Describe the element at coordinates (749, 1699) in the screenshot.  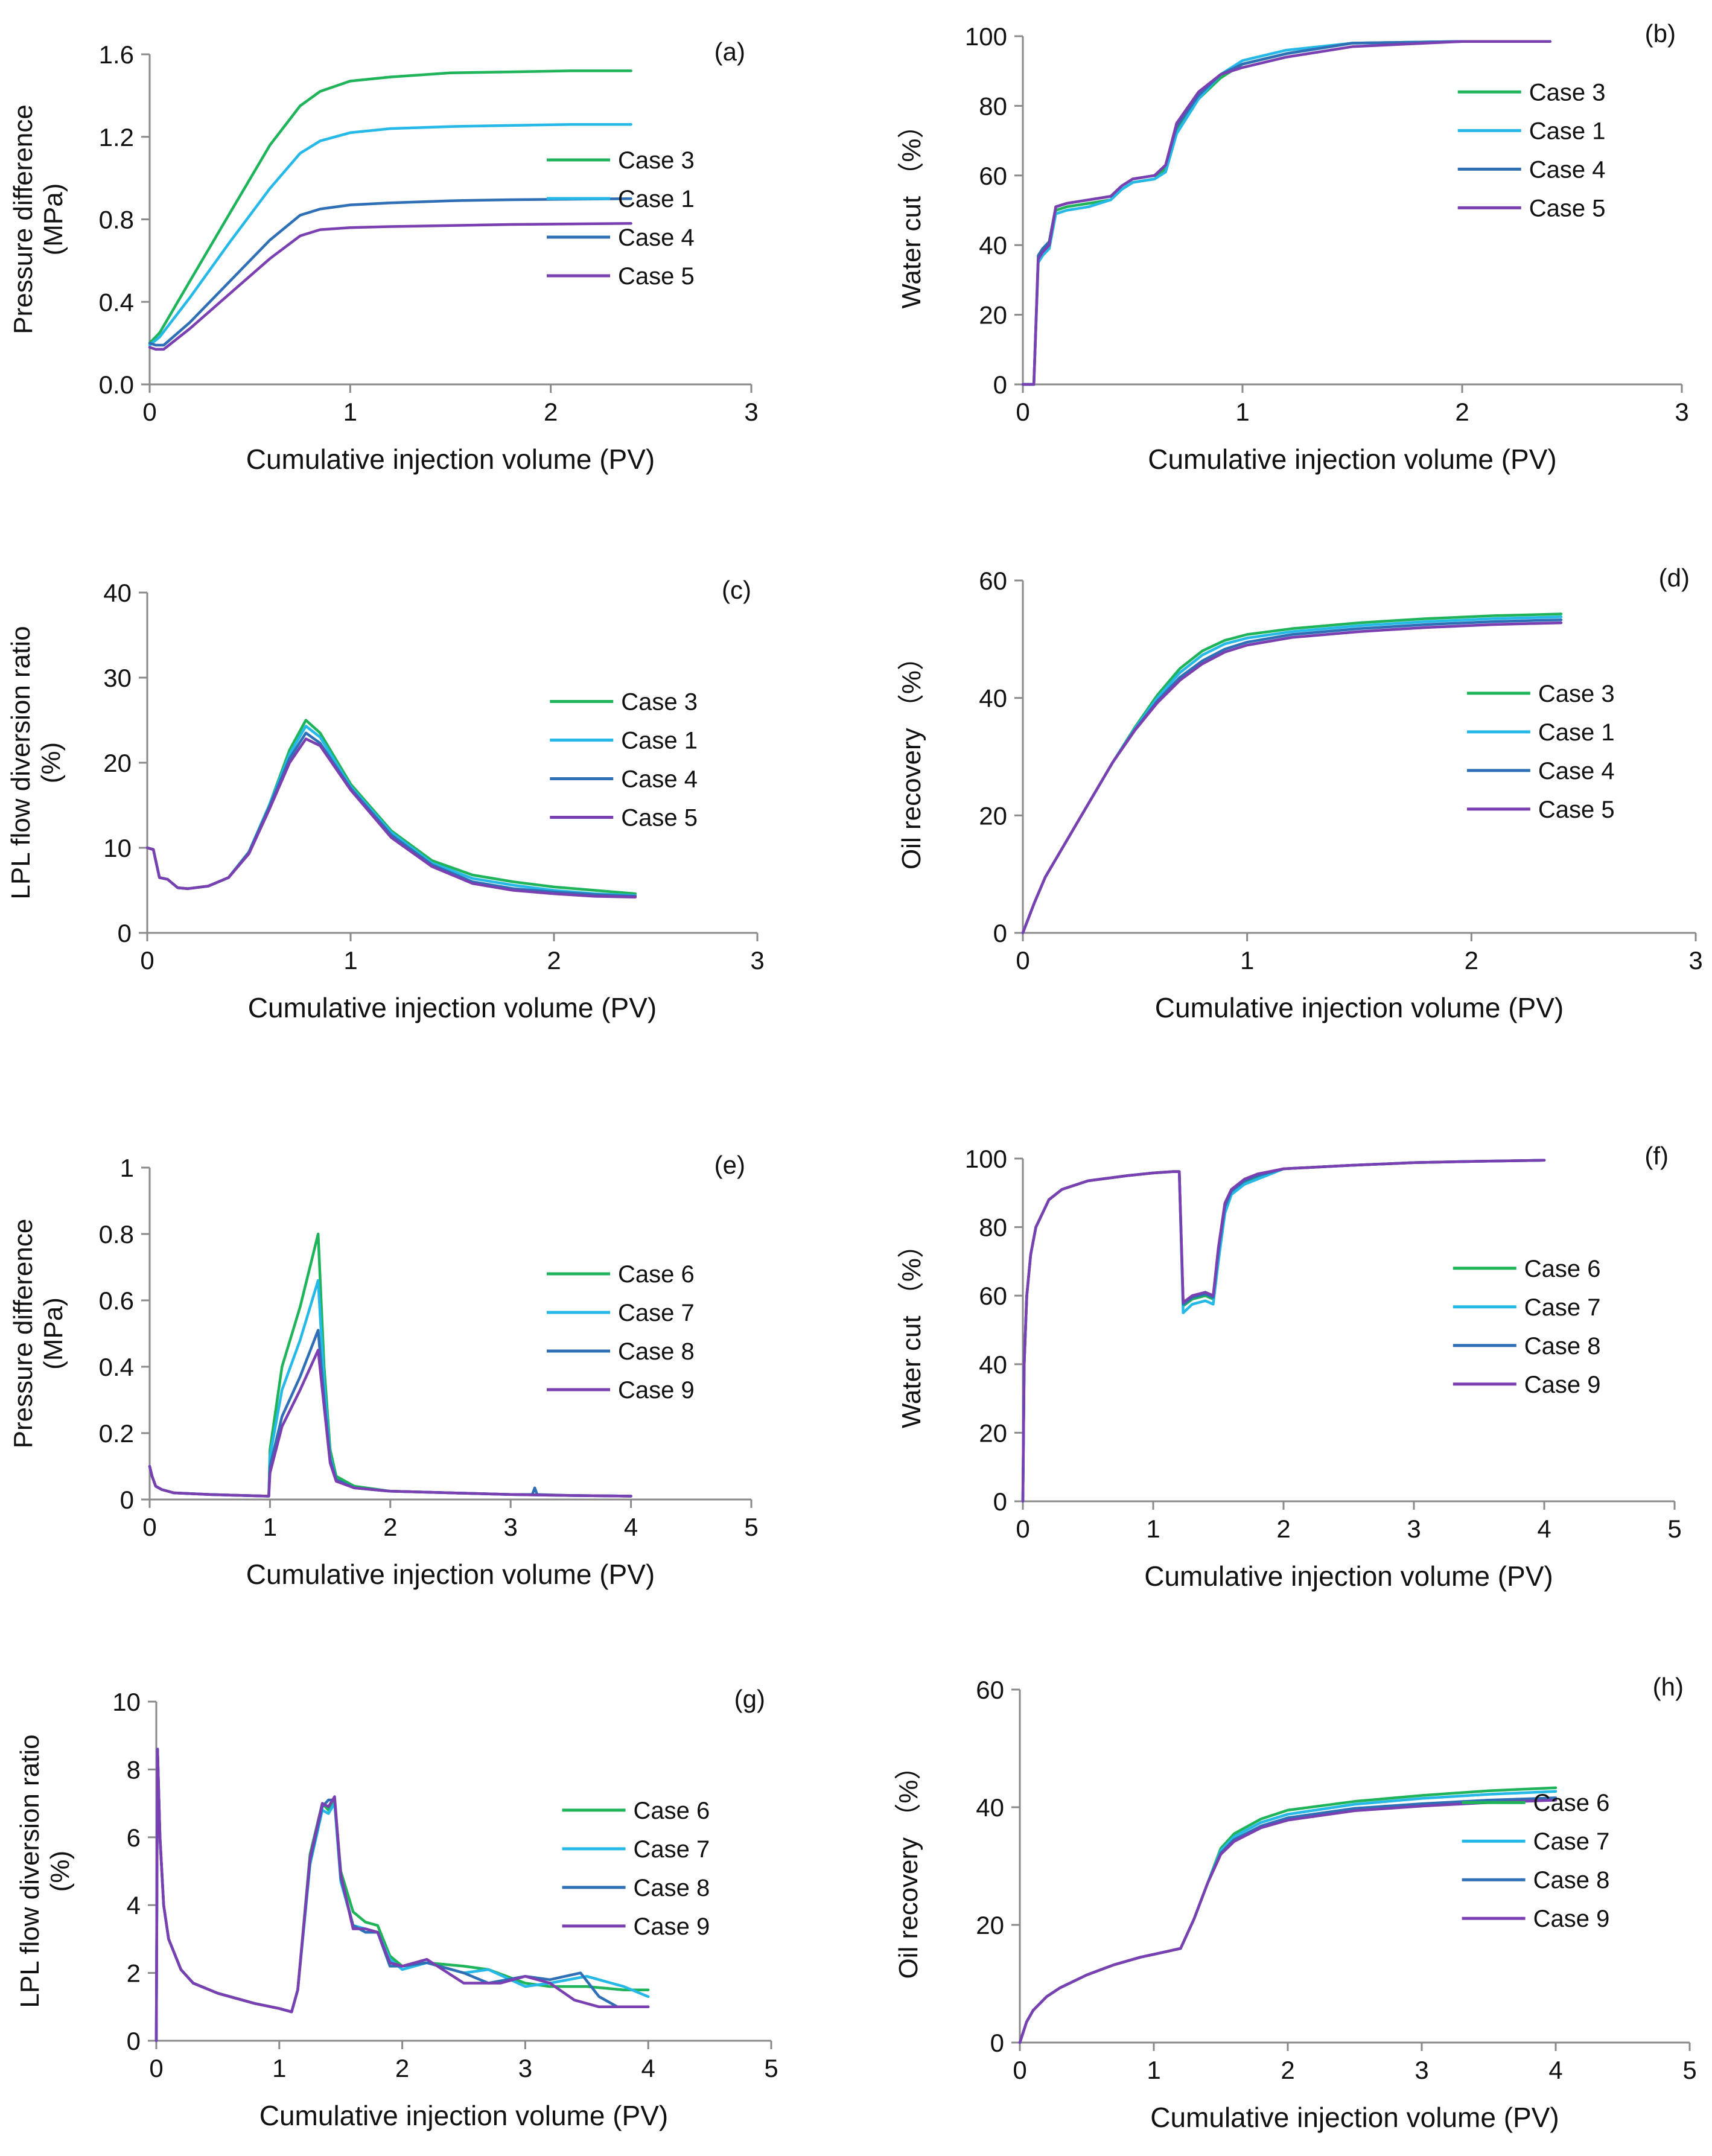
I see `panel-label: (g)` at that location.